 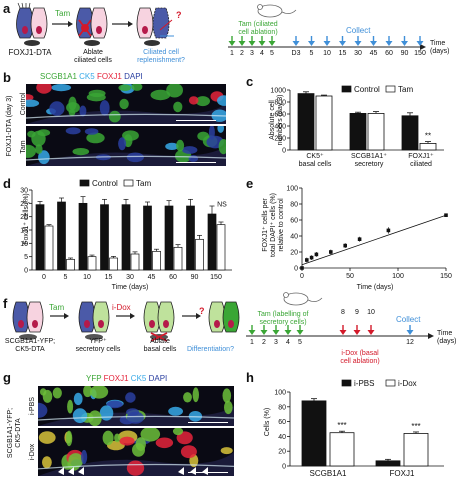 I want to click on f-tam-label: Tam, so click(x=57, y=307).